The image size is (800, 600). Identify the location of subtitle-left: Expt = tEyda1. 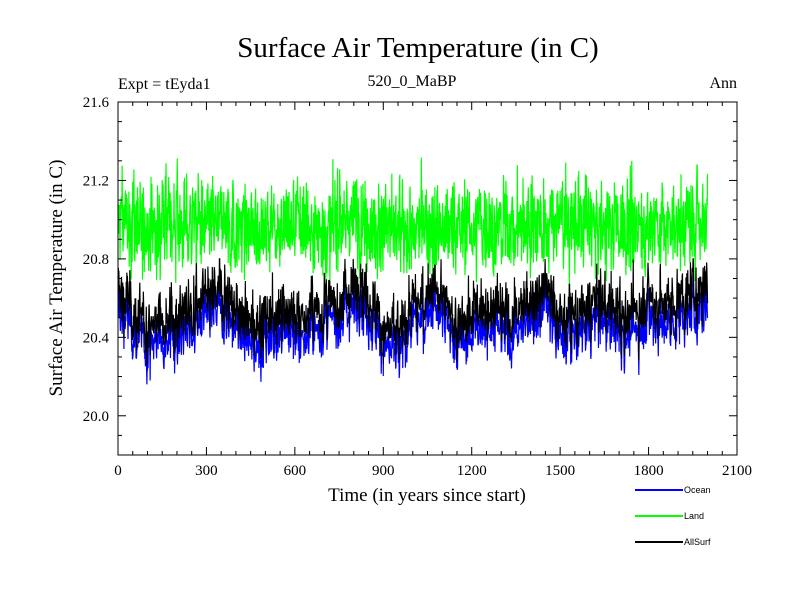
(164, 84).